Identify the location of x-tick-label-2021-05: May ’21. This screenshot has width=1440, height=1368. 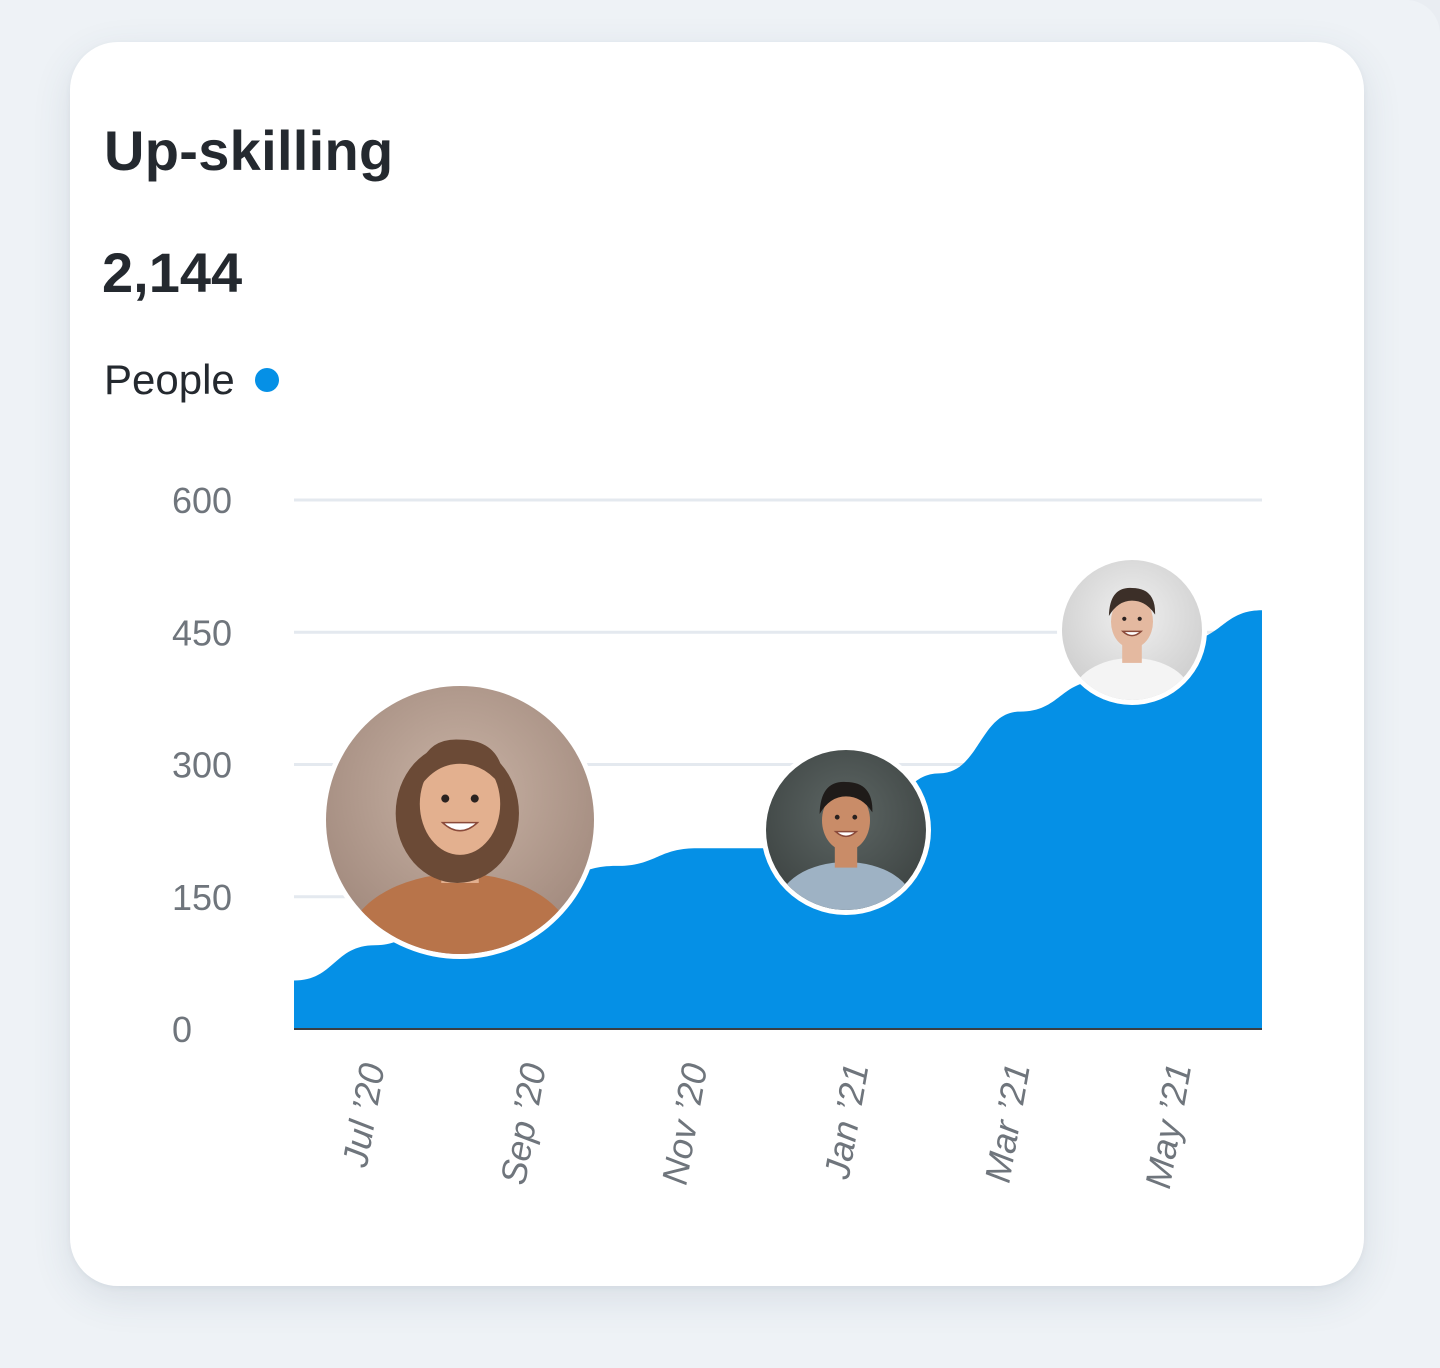
(1168, 1125).